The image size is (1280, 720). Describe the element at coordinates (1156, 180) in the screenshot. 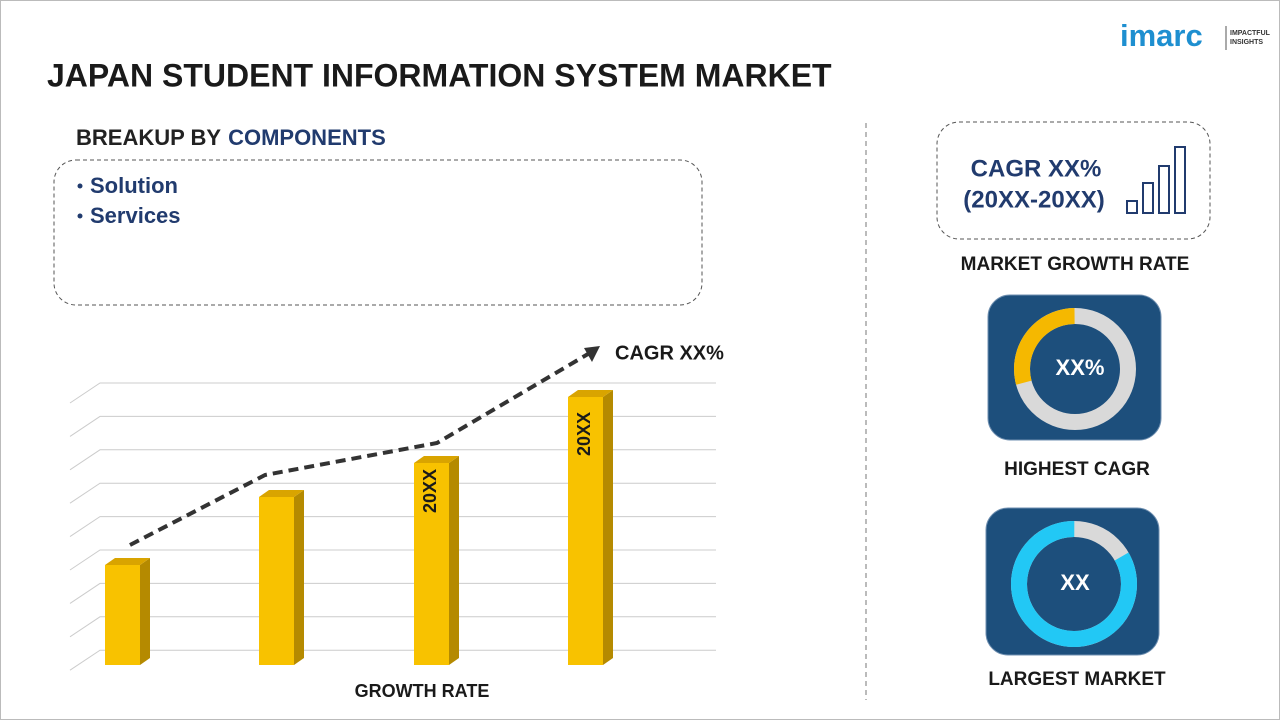

I see `growth-icon` at that location.